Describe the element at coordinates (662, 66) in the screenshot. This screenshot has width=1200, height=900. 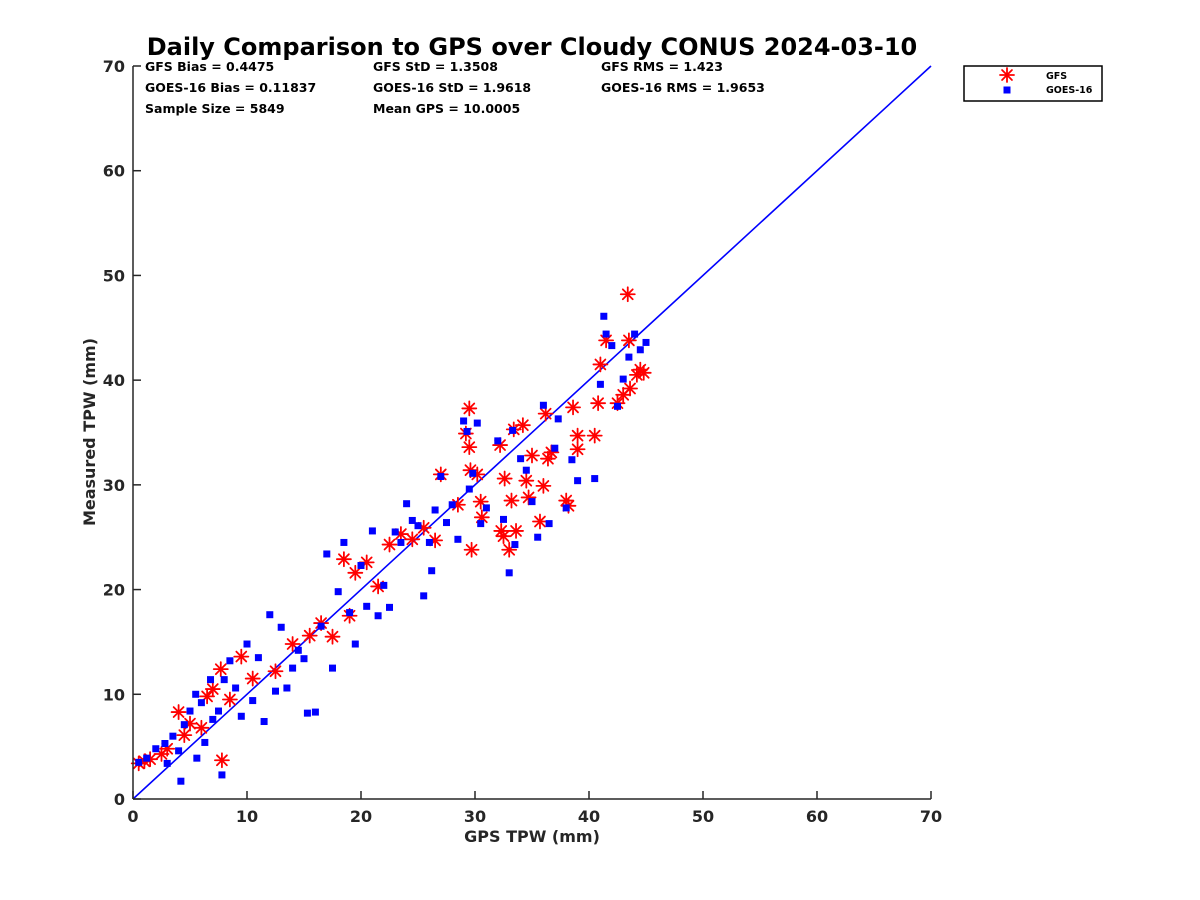
I see `stat-gfs-rms: GFS RMS = 1.423` at that location.